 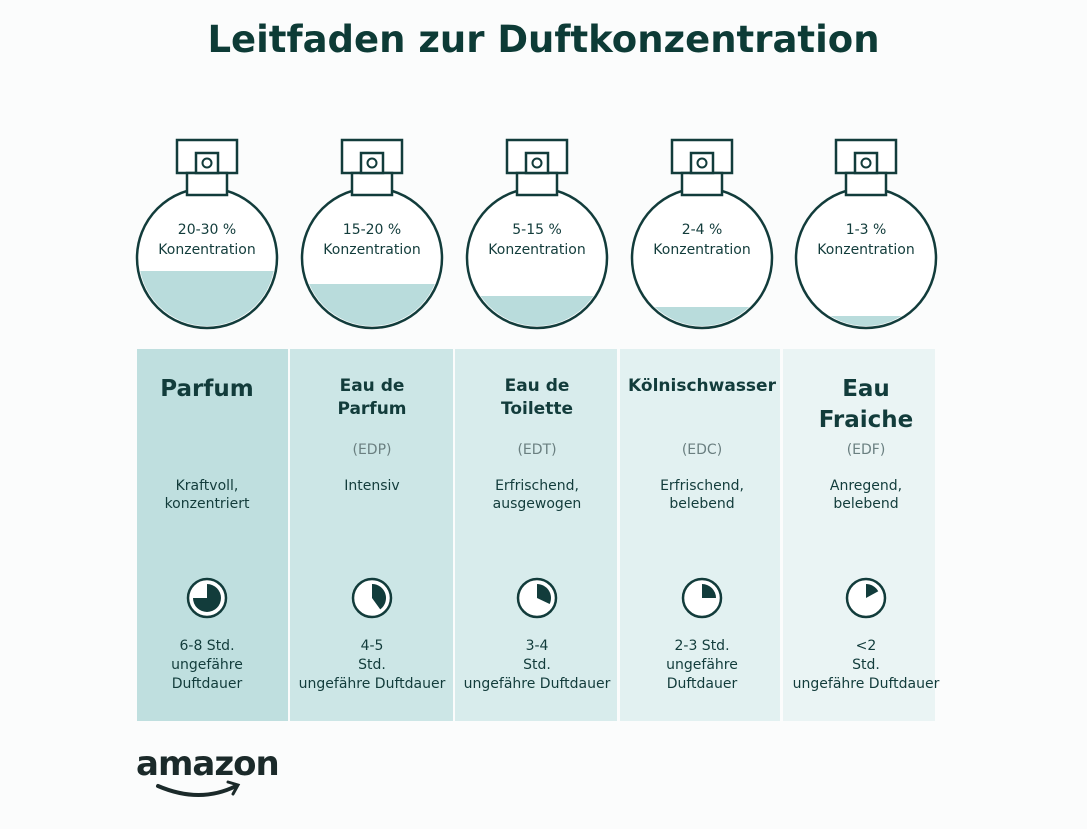 I want to click on bottle-liquid, so click(x=866, y=321).